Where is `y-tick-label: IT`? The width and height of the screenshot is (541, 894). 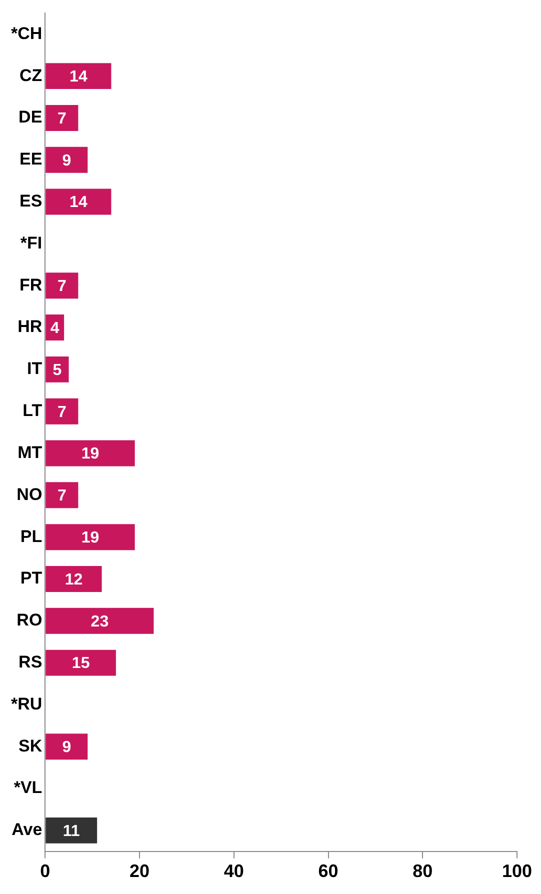 y-tick-label: IT is located at coordinates (35, 368).